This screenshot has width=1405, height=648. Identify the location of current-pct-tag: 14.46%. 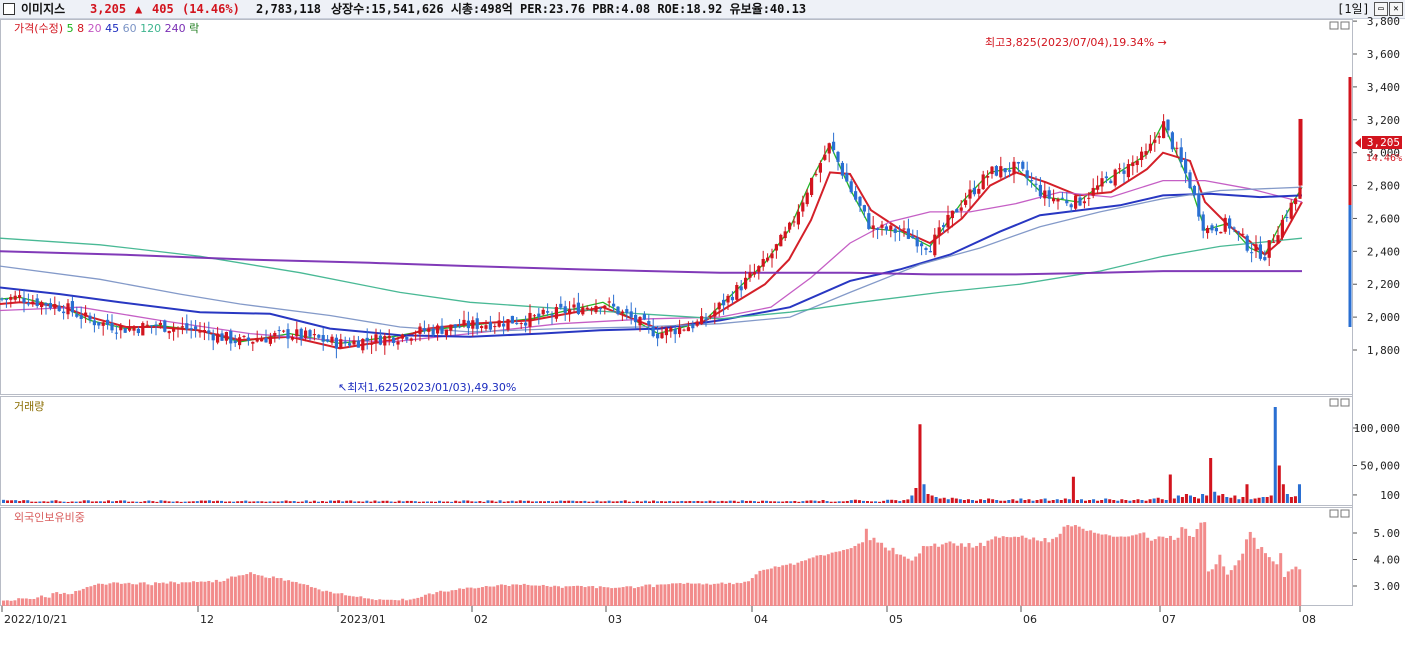
(1384, 158).